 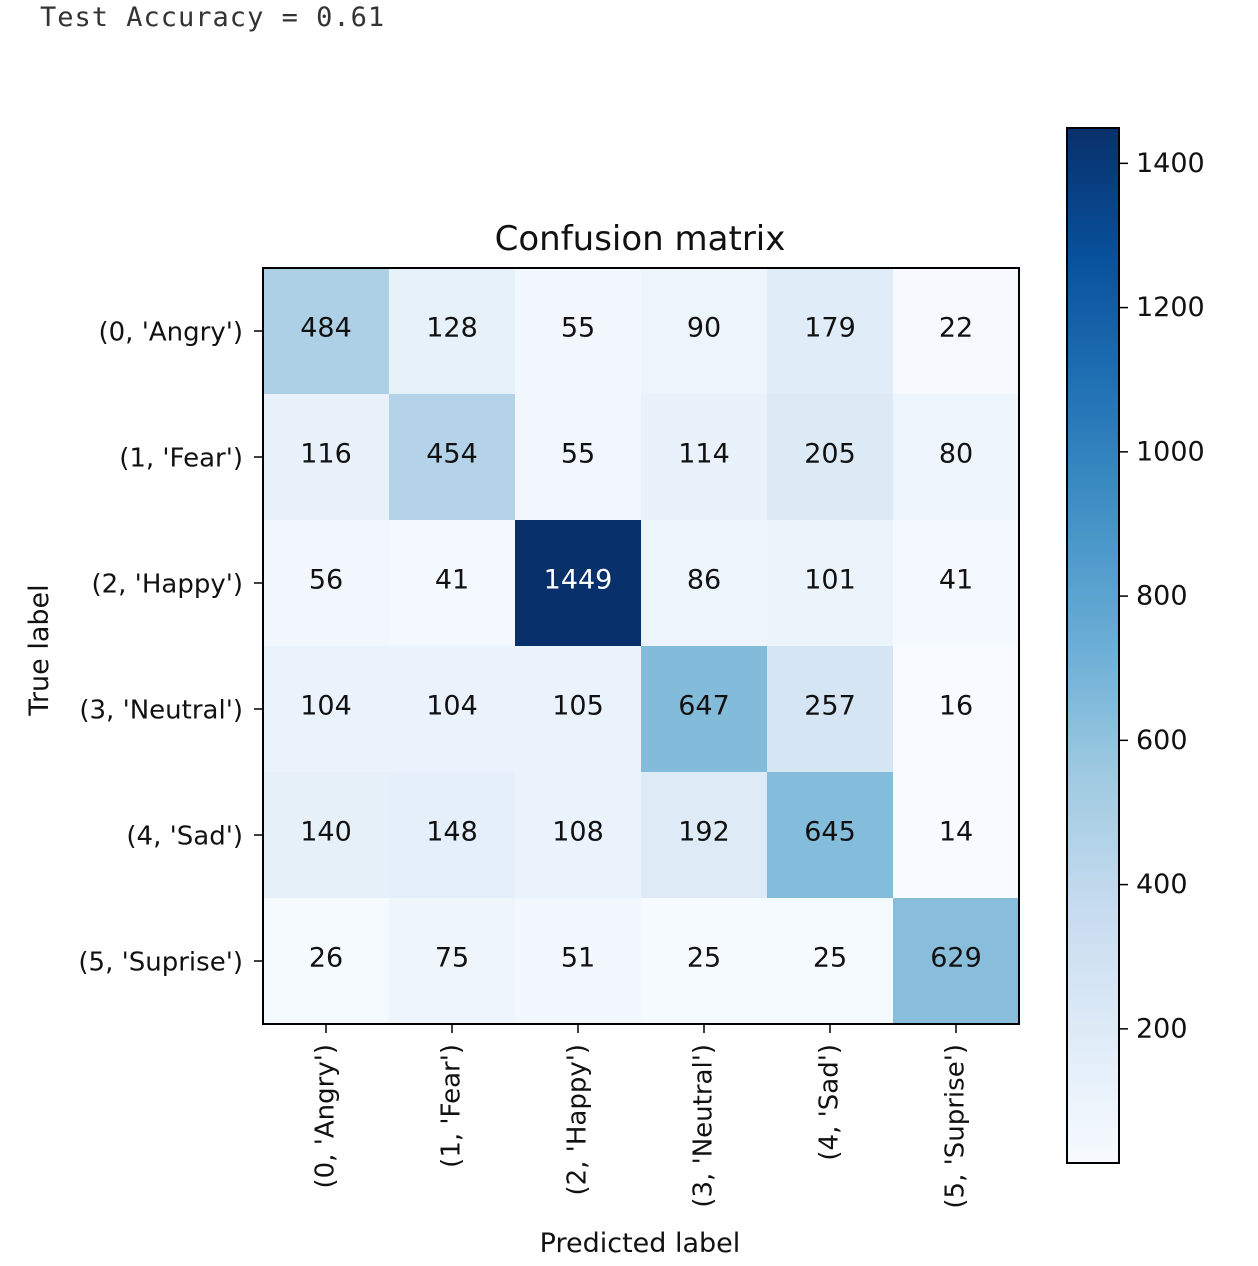 What do you see at coordinates (830, 580) in the screenshot?
I see `cell-value-label: 101` at bounding box center [830, 580].